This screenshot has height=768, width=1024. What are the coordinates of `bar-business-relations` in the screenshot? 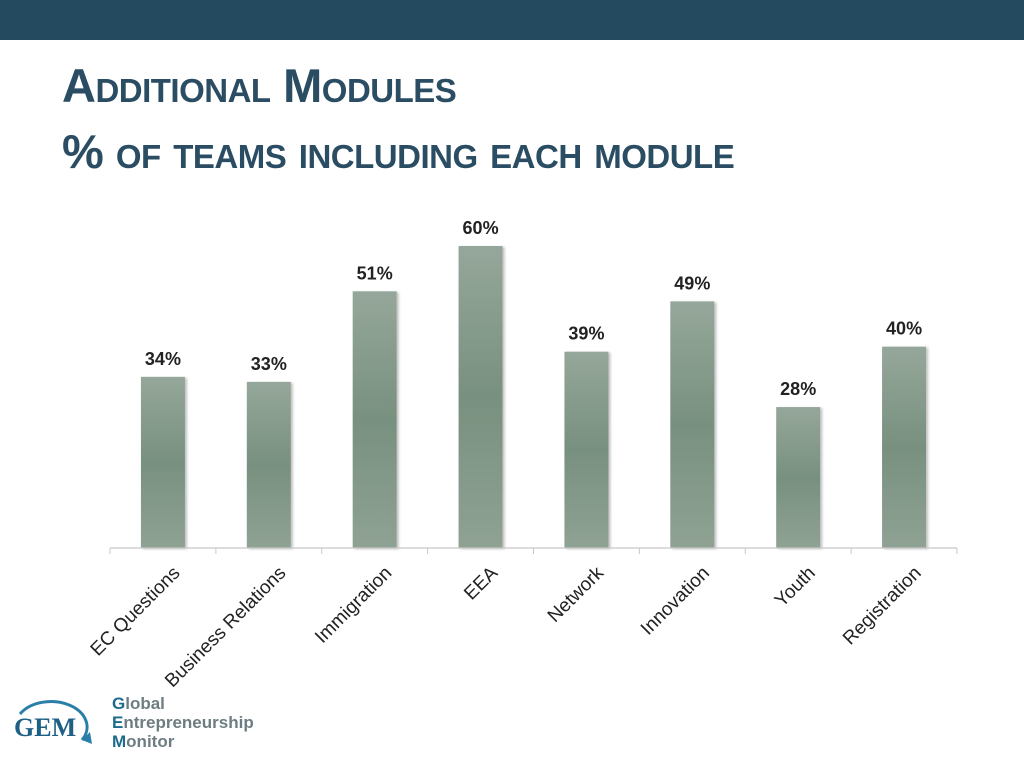 It's located at (268, 464).